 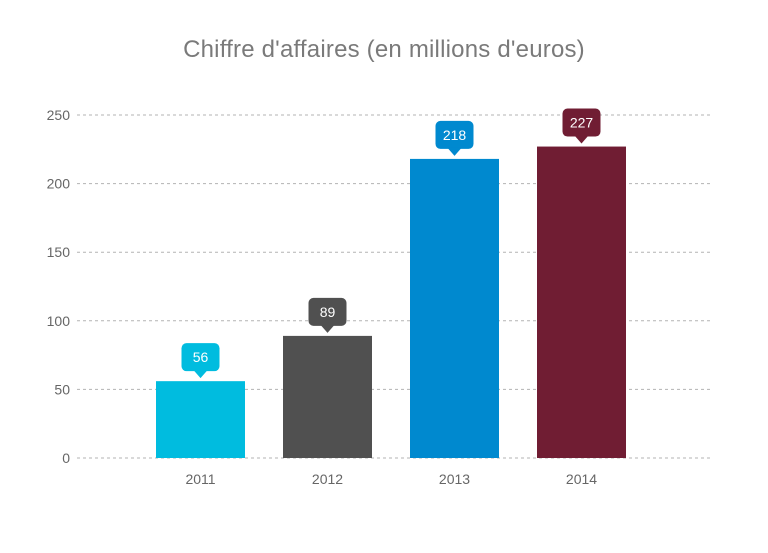 I want to click on data-label: 227, so click(x=582, y=123).